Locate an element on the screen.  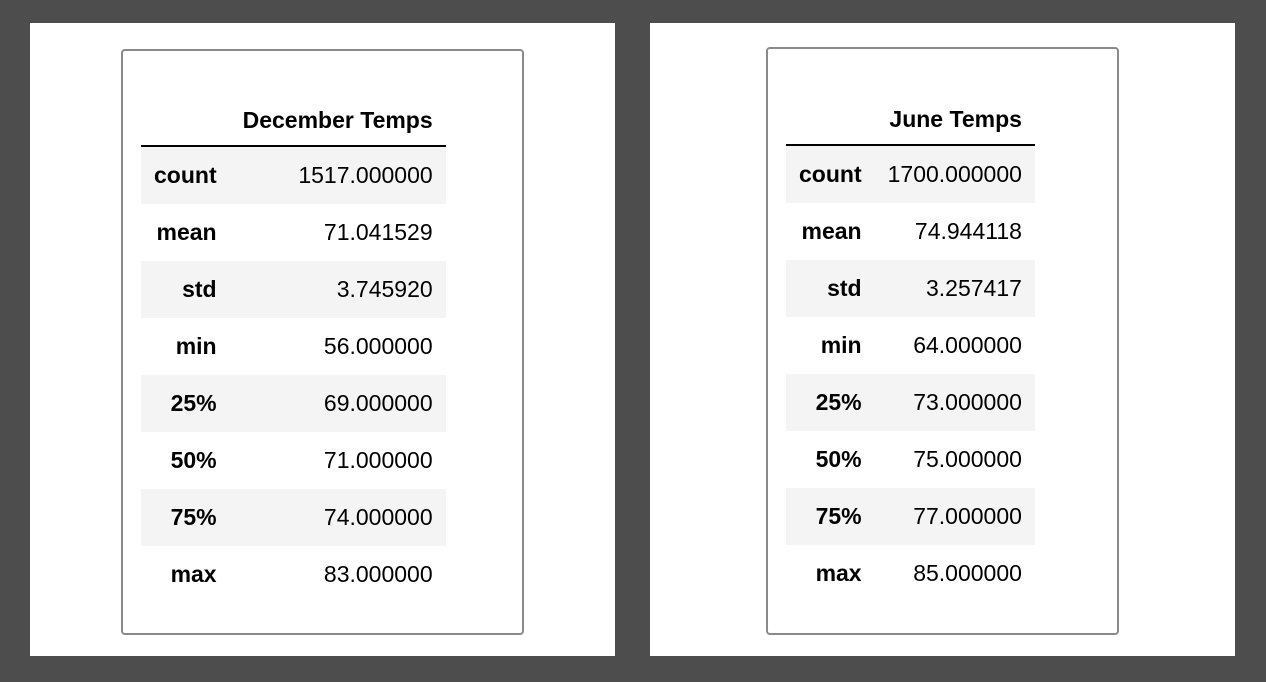
table-row: max 83.000000 is located at coordinates (293, 574).